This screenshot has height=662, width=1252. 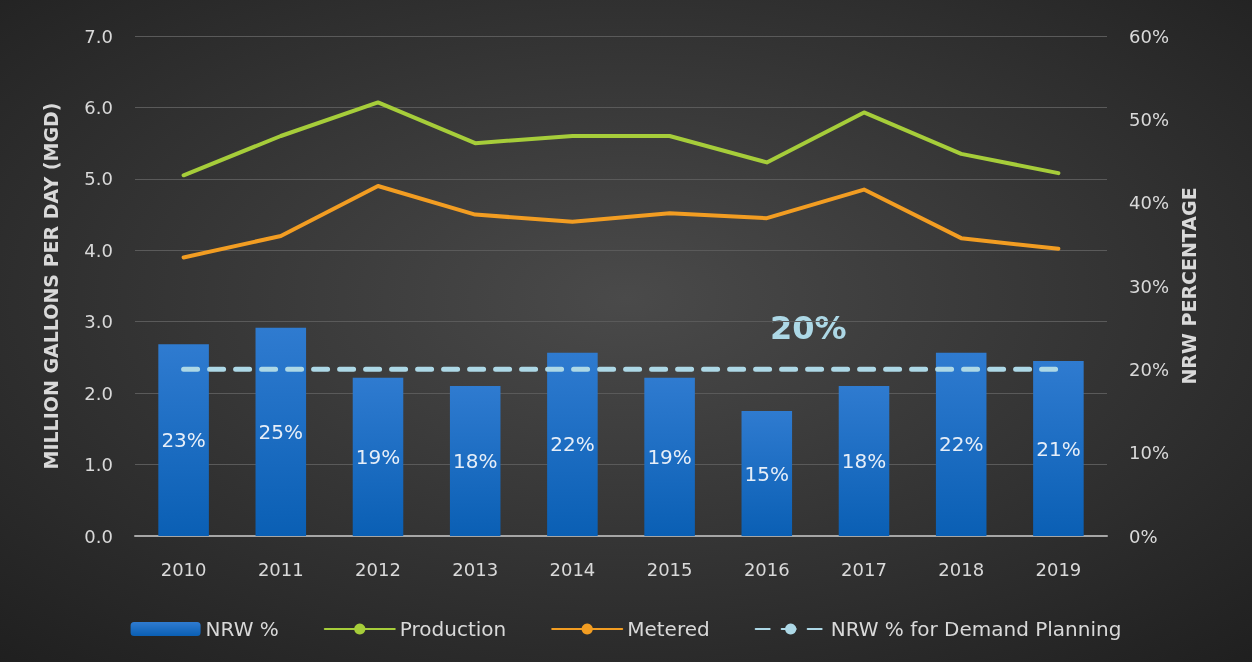 What do you see at coordinates (1143, 536) in the screenshot?
I see `y2-tick-label: 0%` at bounding box center [1143, 536].